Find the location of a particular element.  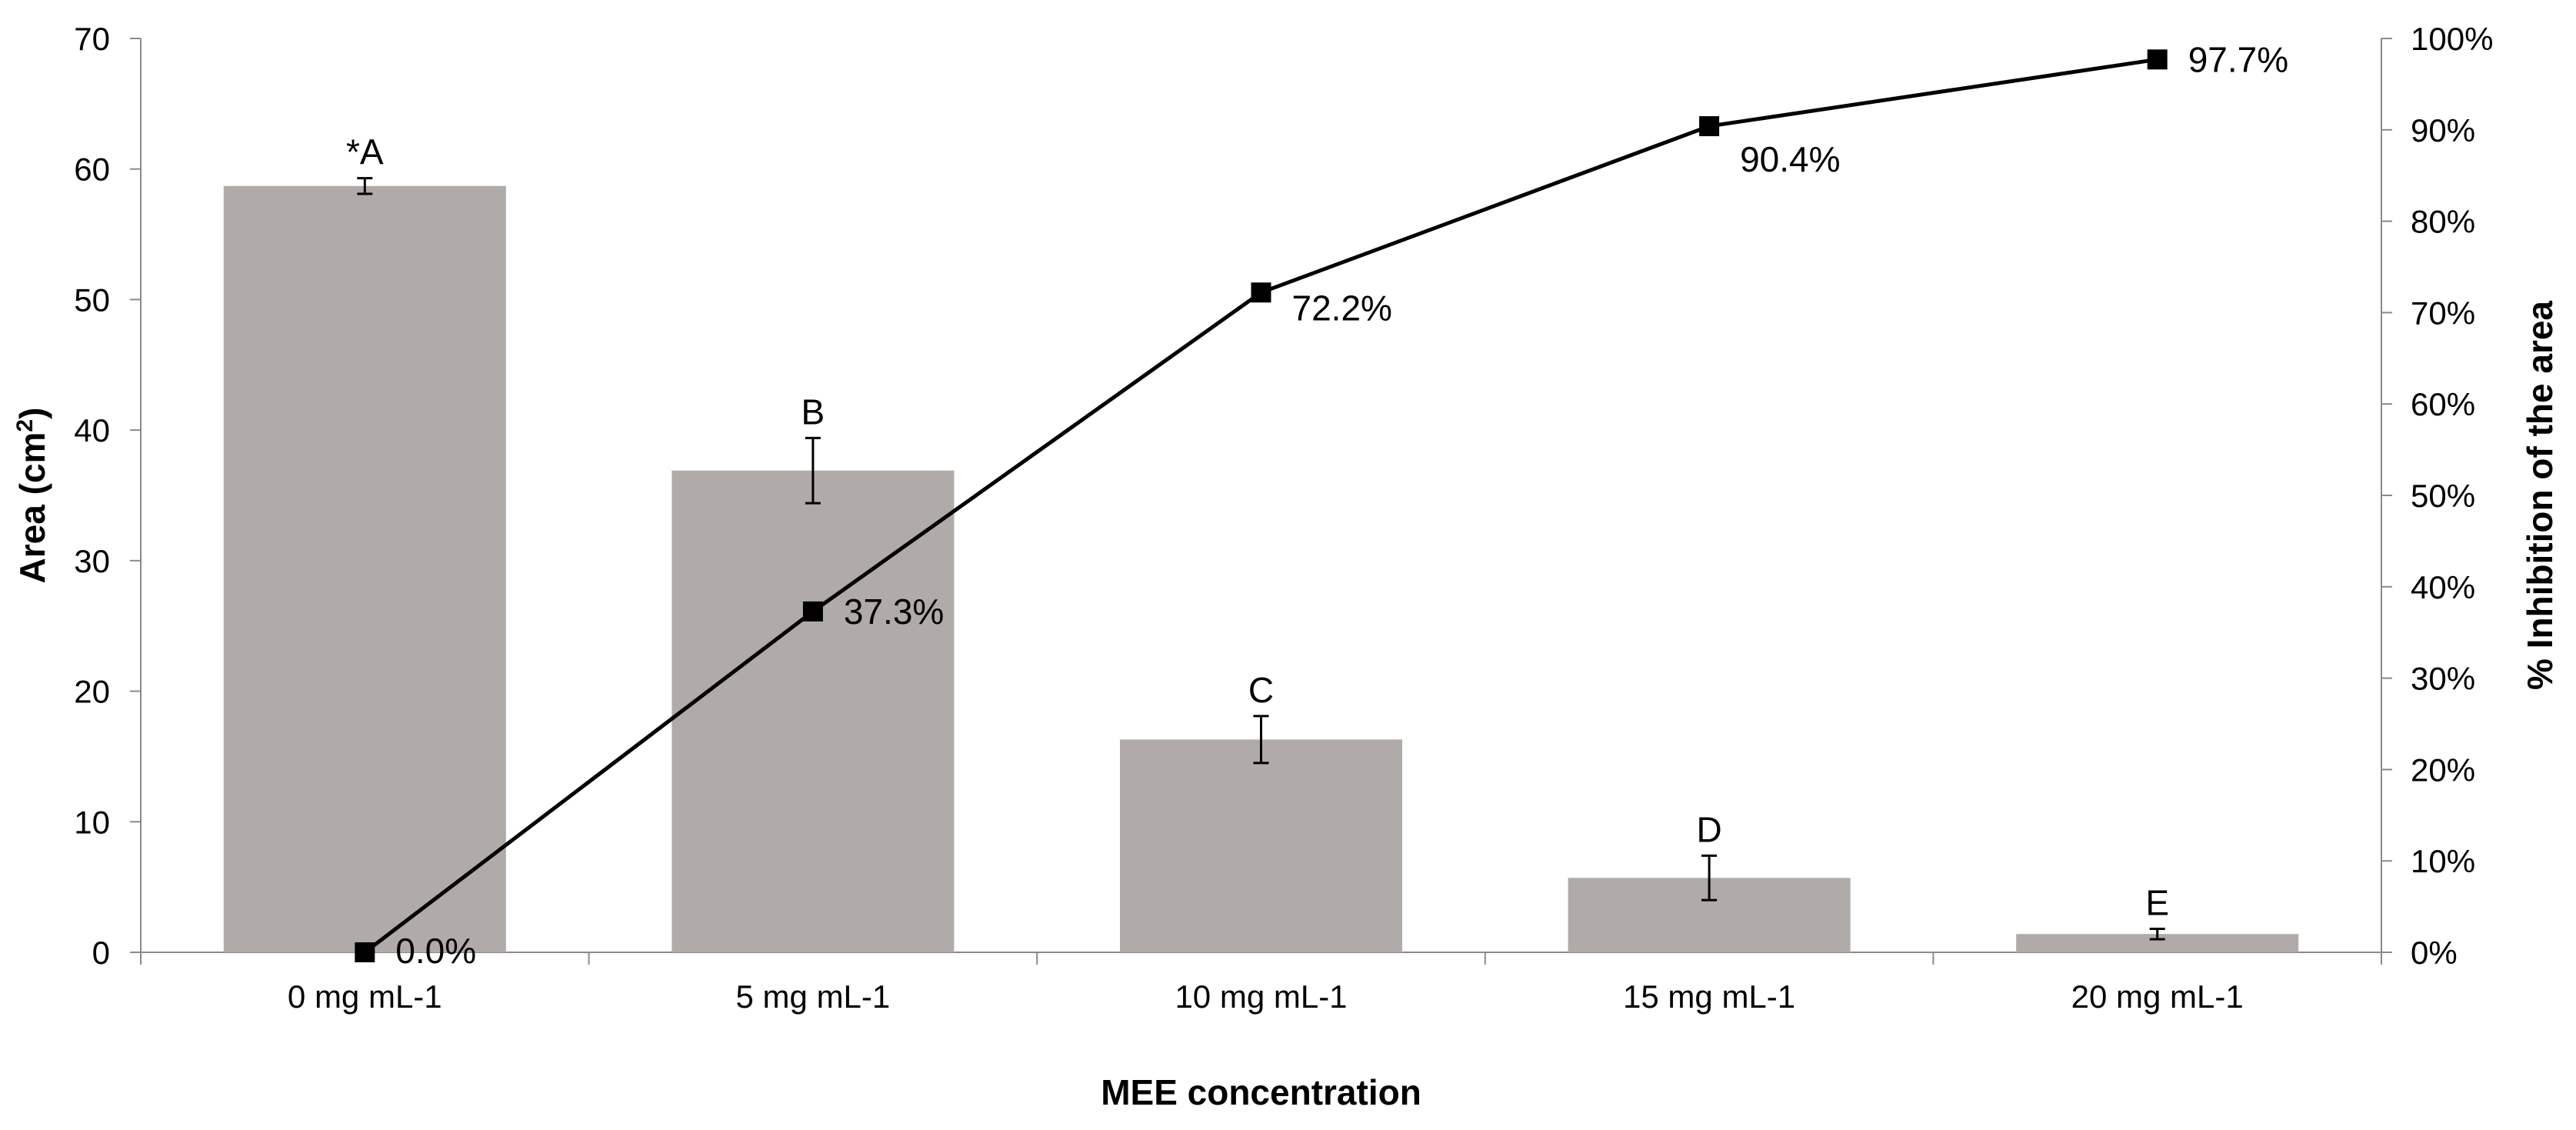

y-left-tick-label: 40 is located at coordinates (92, 430).